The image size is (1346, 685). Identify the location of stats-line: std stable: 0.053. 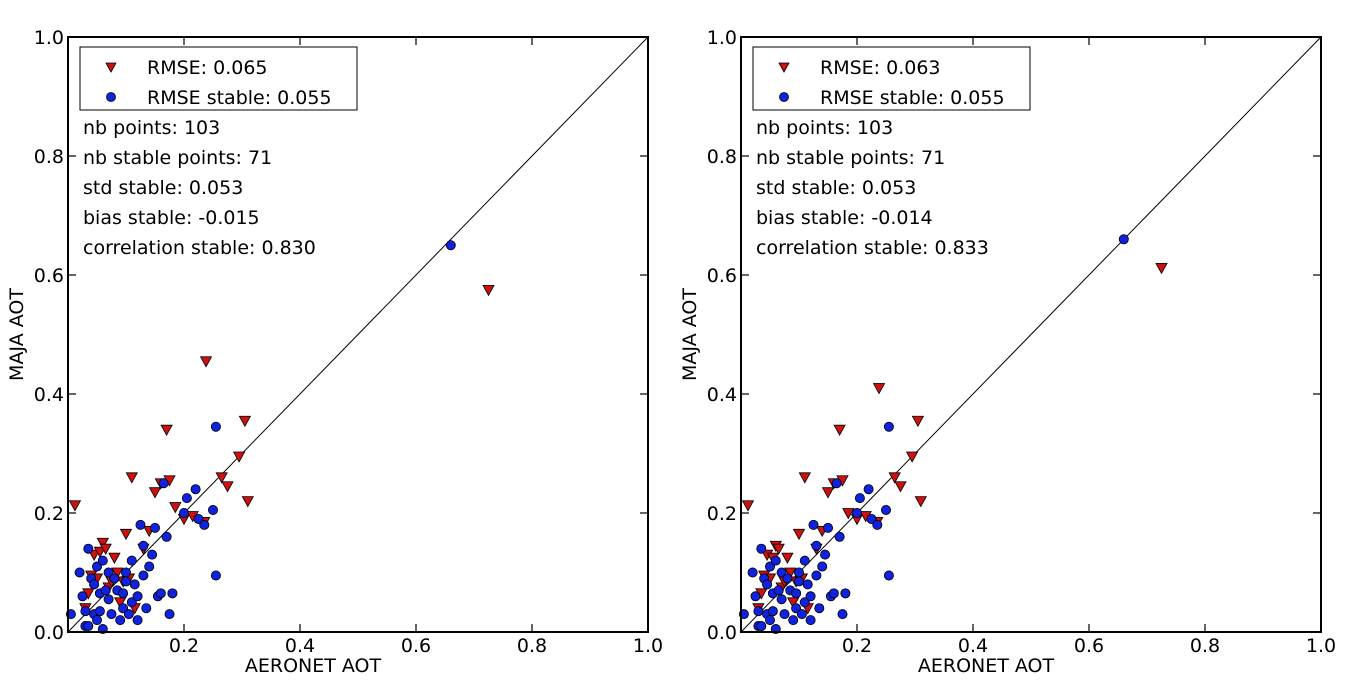
(836, 188).